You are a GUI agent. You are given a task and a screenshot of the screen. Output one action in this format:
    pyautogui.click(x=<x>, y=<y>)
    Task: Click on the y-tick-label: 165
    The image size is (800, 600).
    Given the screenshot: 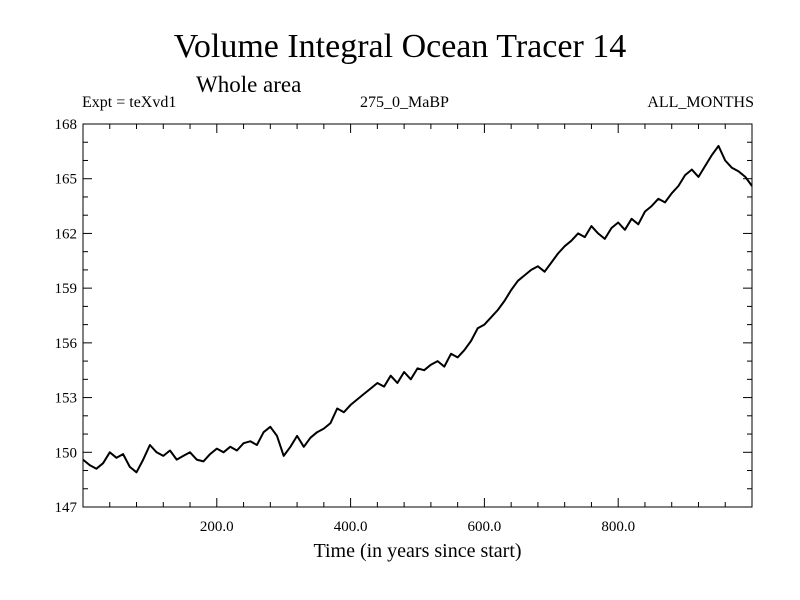 What is the action you would take?
    pyautogui.click(x=66, y=180)
    